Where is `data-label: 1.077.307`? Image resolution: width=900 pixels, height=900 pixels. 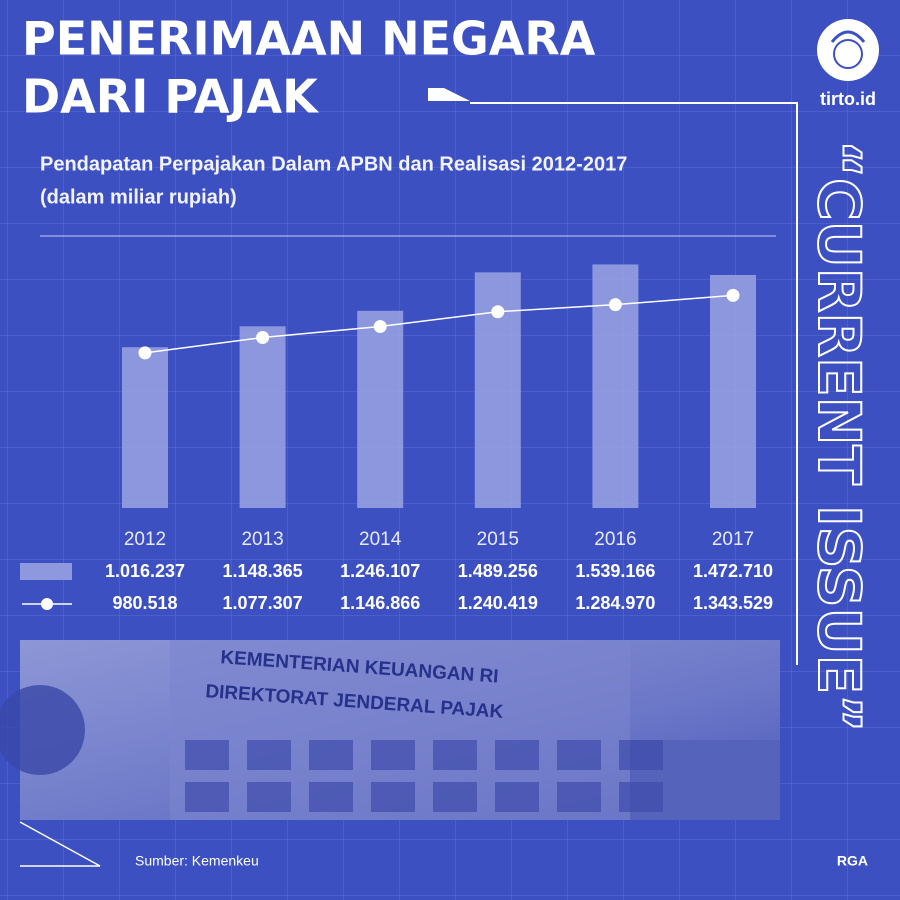 data-label: 1.077.307 is located at coordinates (263, 603).